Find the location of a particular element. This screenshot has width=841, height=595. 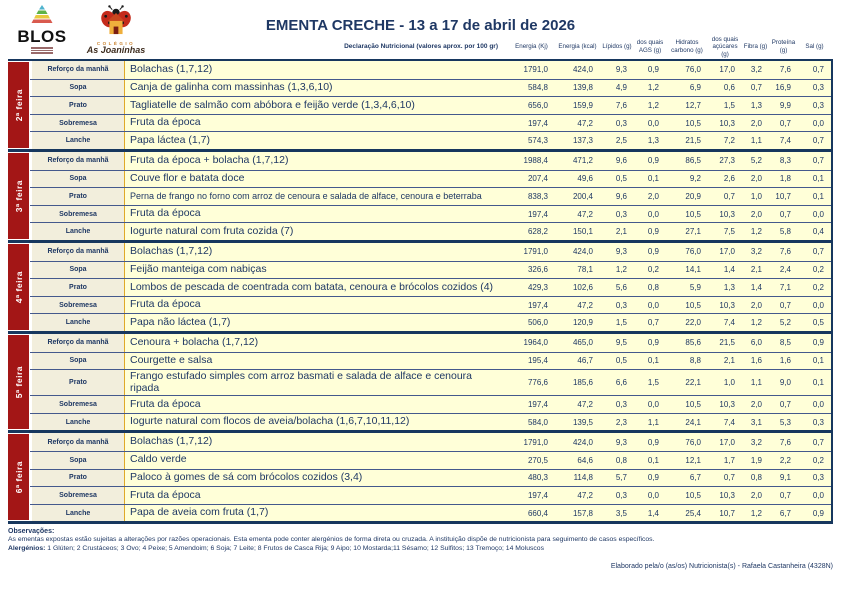

nutrition-value: 0,4 is located at coordinates (814, 231).